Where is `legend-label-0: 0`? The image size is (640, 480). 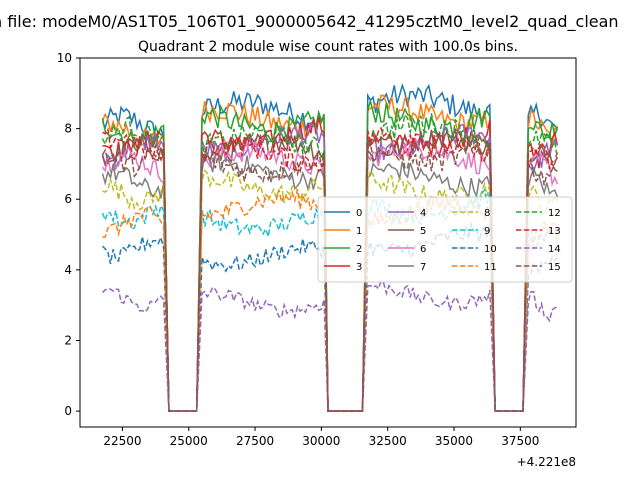
legend-label-0: 0 is located at coordinates (359, 213).